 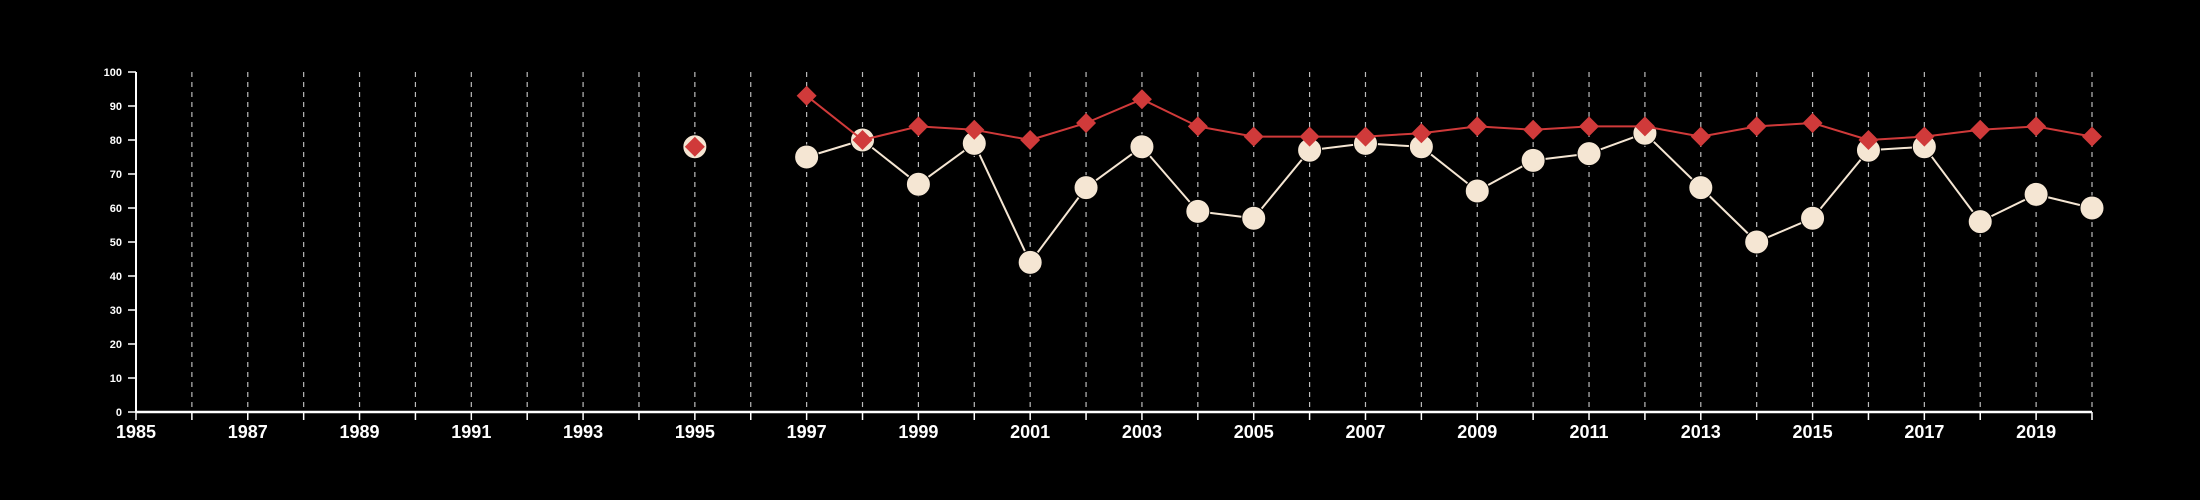 I want to click on x-tick-label: 2011, so click(x=1588, y=432).